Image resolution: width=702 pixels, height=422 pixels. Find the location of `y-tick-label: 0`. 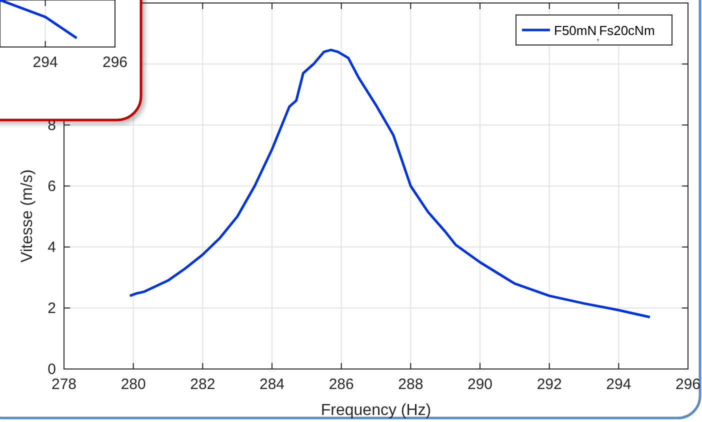

y-tick-label: 0 is located at coordinates (52, 369).